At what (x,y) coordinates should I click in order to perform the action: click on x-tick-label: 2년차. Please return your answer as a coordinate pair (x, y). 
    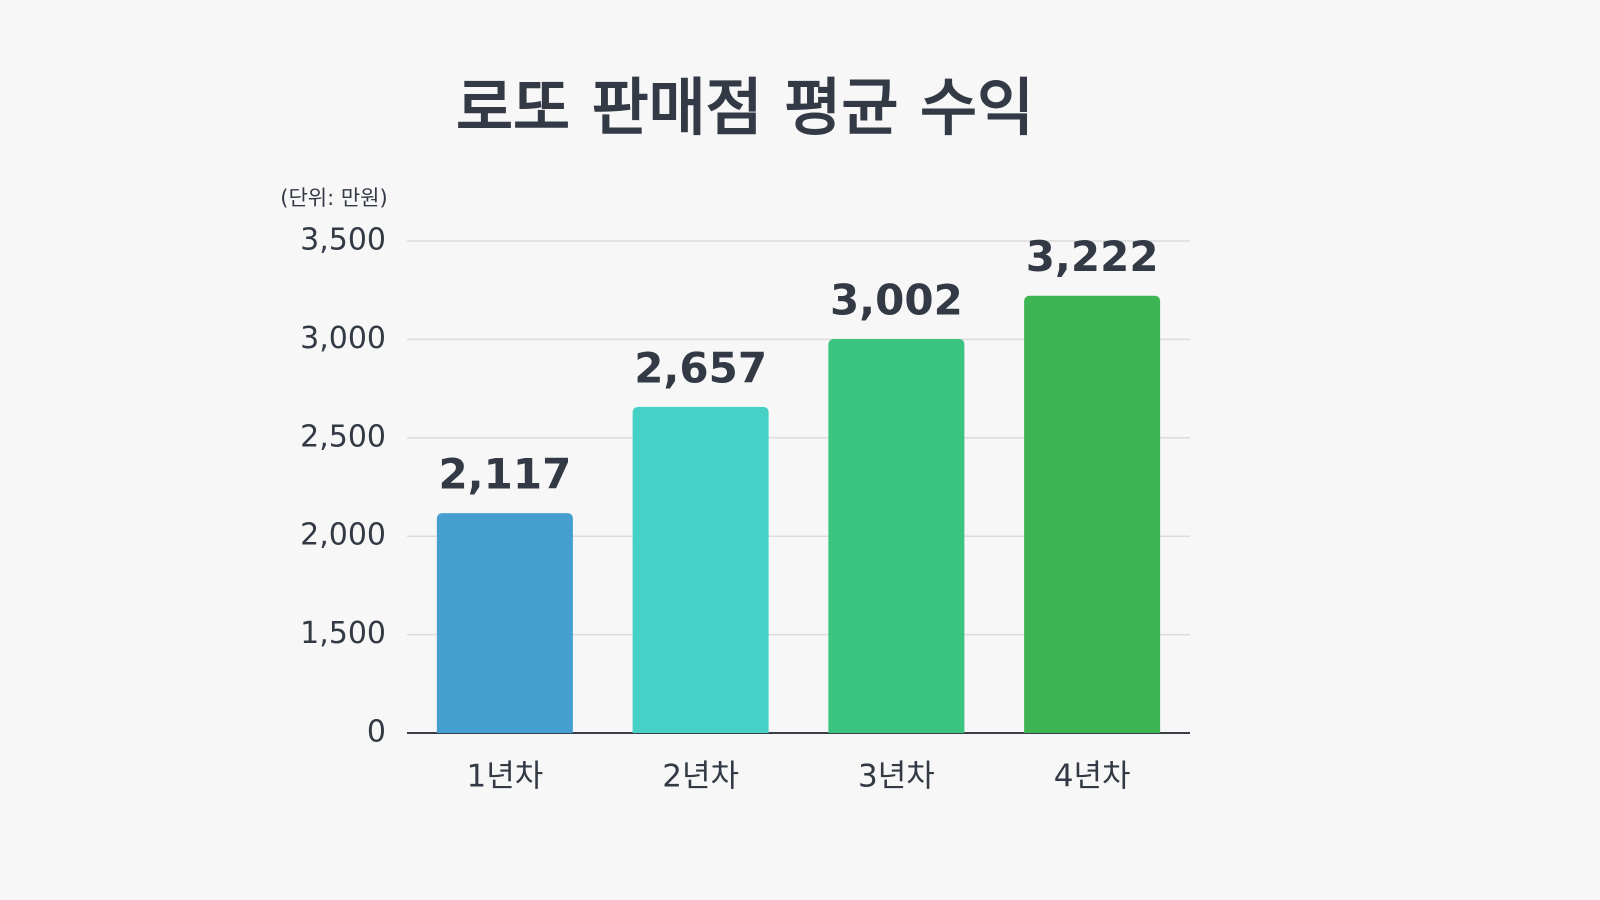
    Looking at the image, I should click on (700, 777).